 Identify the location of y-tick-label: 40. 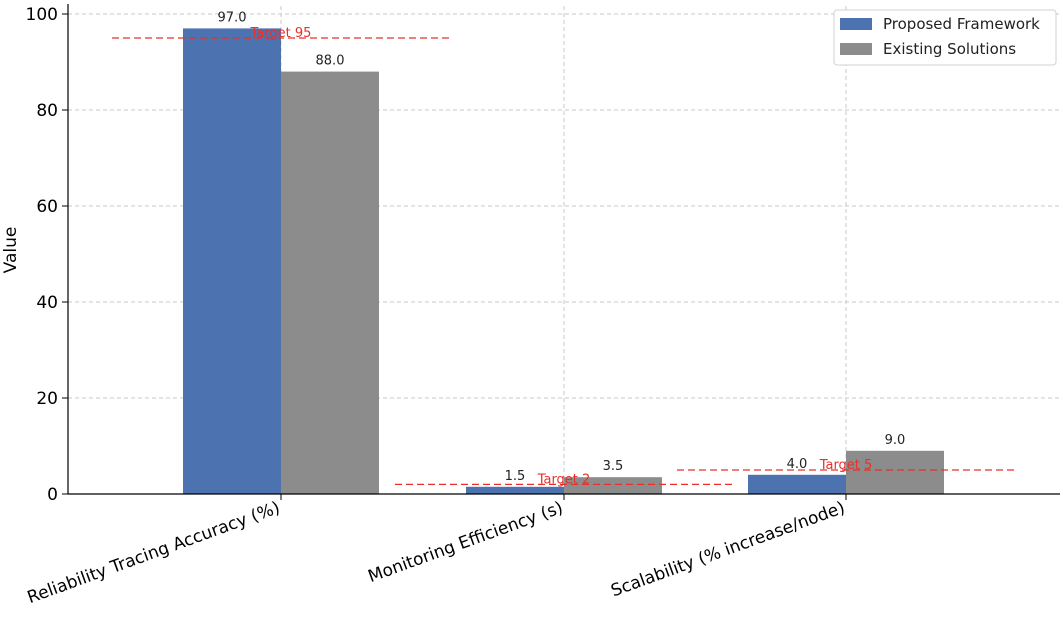
(47, 303).